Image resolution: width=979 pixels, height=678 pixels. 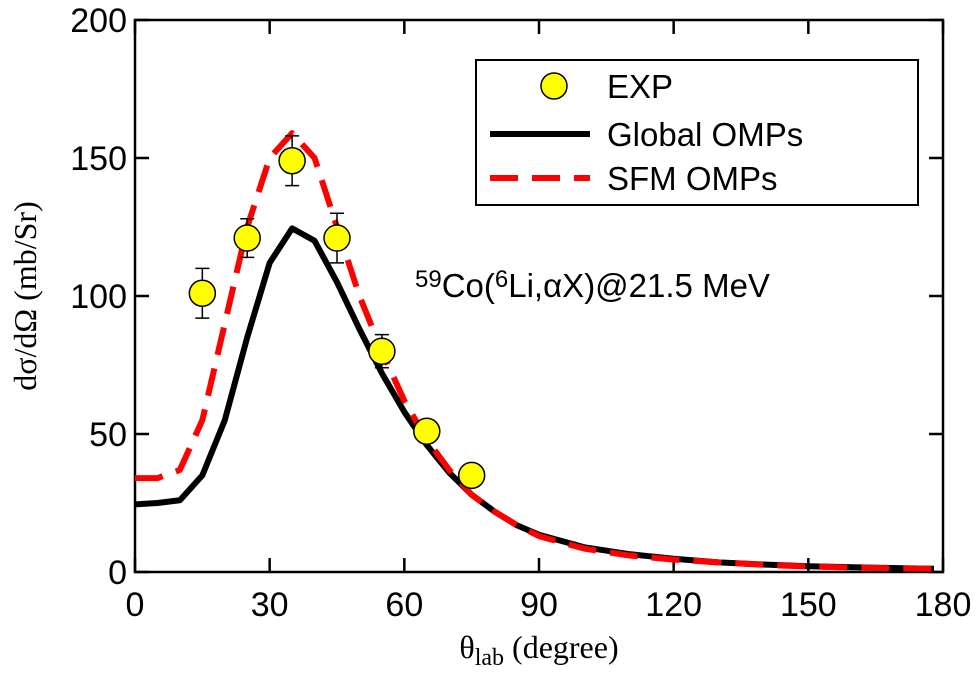 What do you see at coordinates (692, 178) in the screenshot?
I see `legend-label: SFM OMPs` at bounding box center [692, 178].